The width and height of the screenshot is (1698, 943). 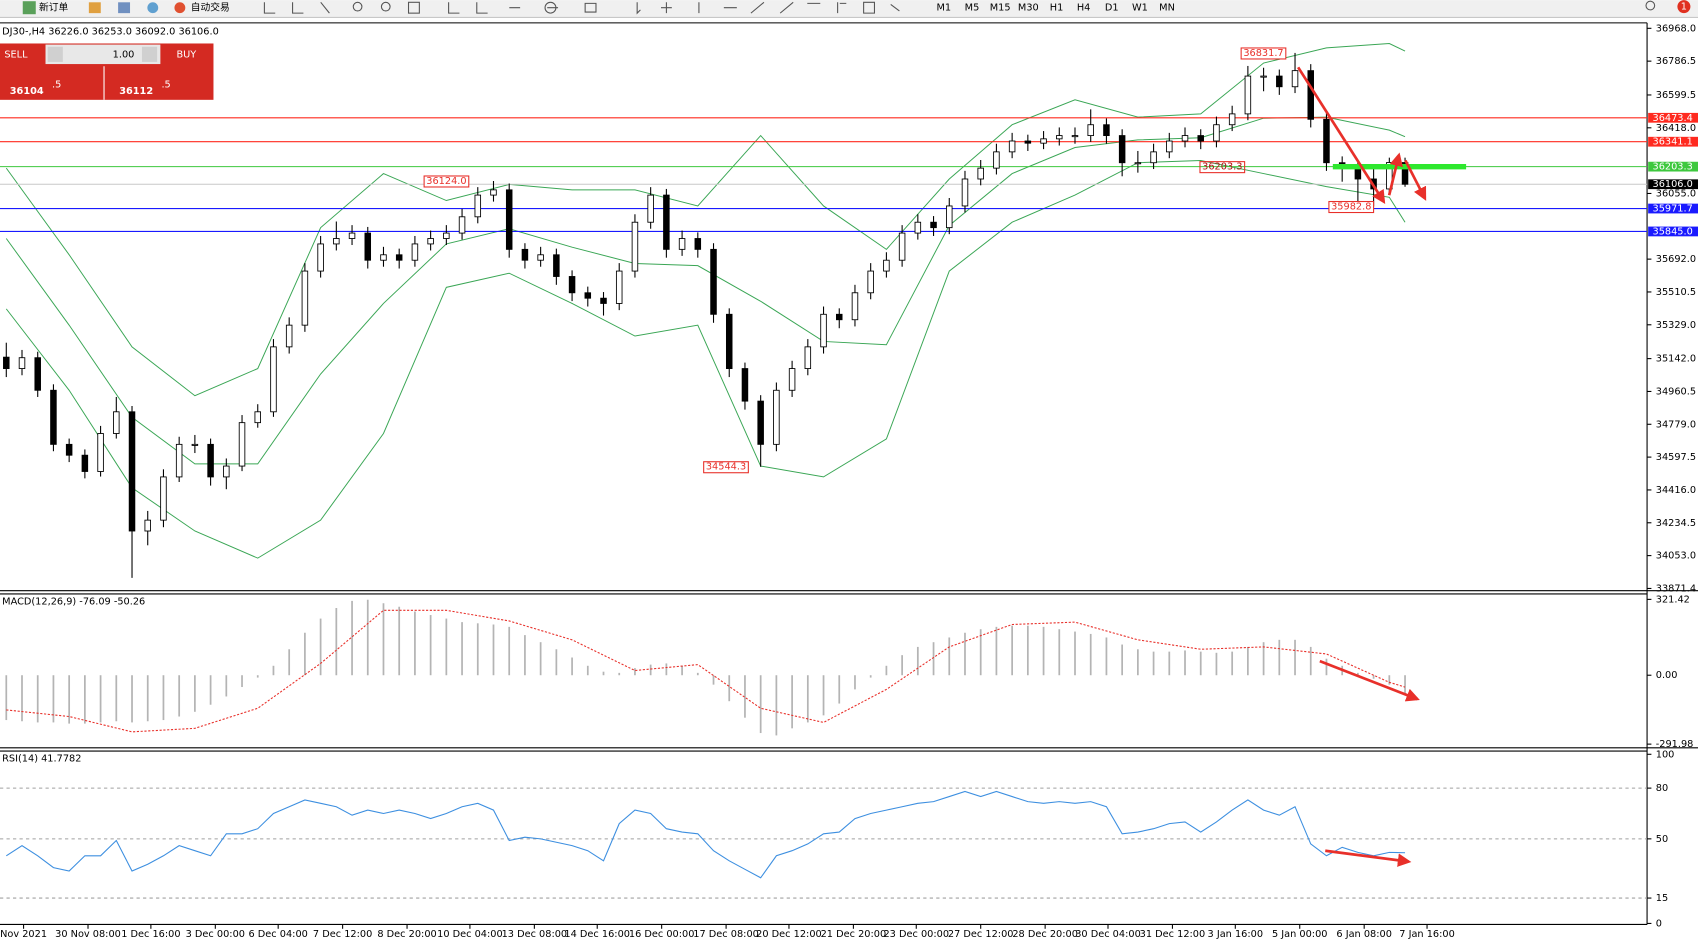 I want to click on timeframe-button: M1, so click(x=944, y=8).